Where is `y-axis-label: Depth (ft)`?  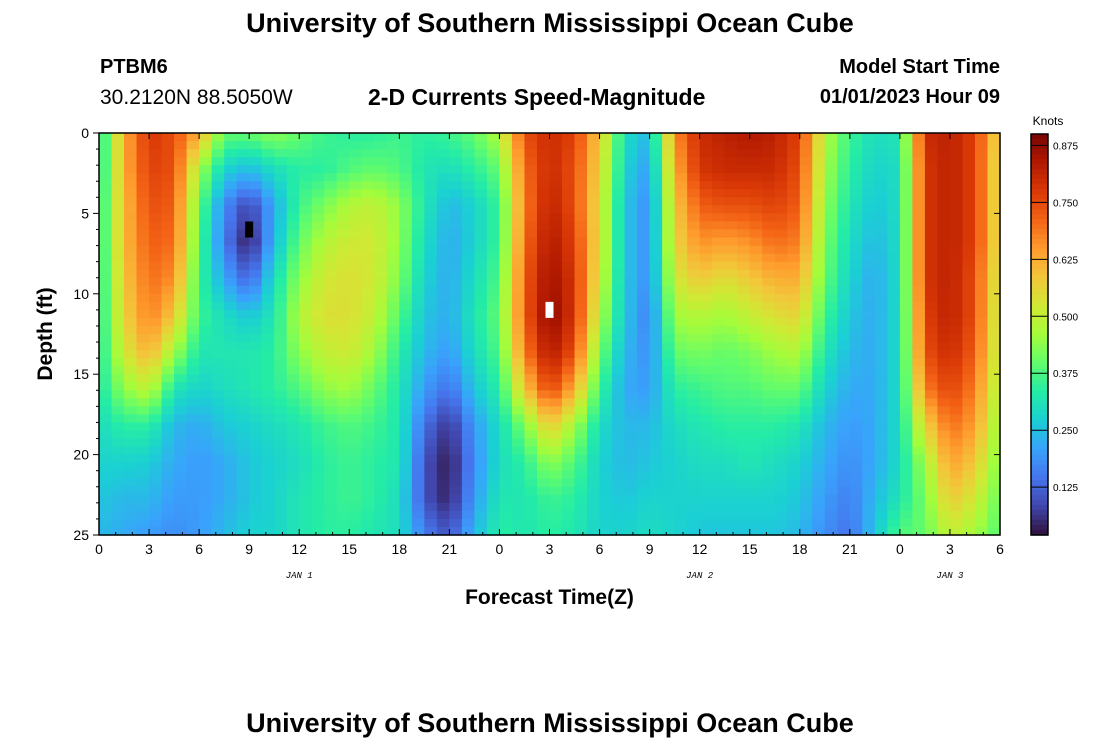 y-axis-label: Depth (ft) is located at coordinates (45, 333).